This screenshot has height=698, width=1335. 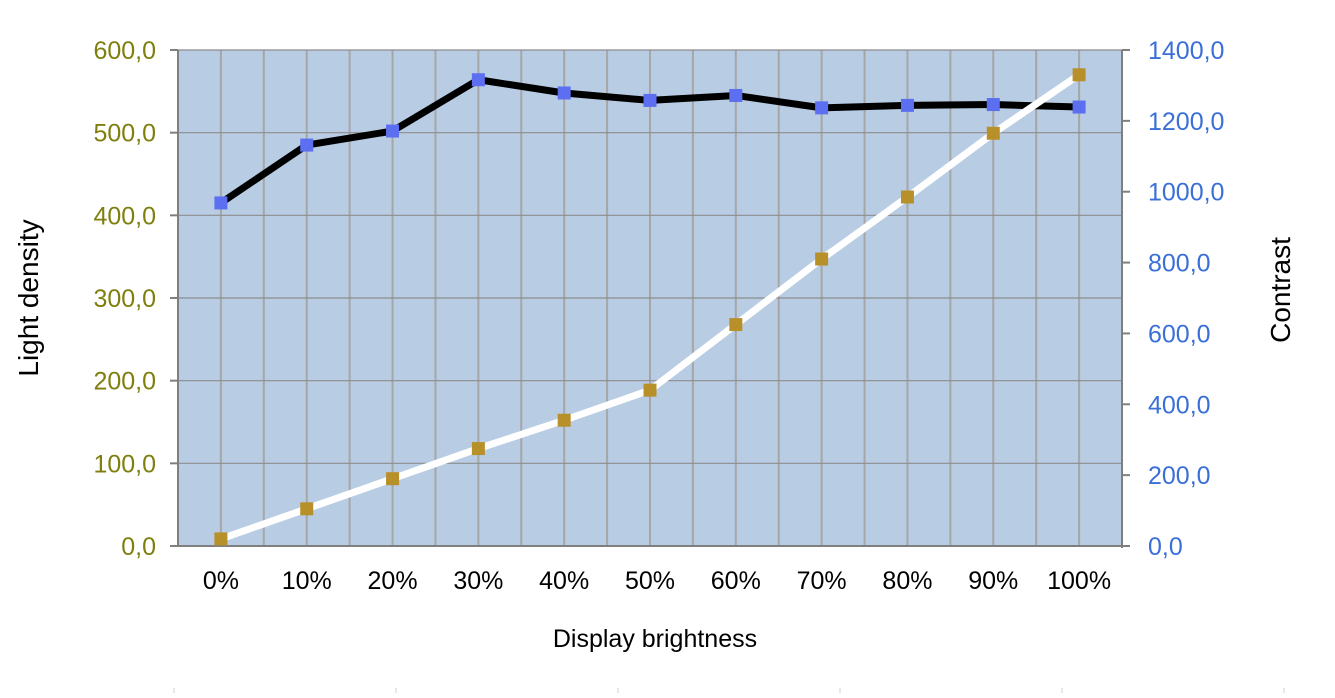 I want to click on x-tick-label: 70%, so click(x=822, y=581).